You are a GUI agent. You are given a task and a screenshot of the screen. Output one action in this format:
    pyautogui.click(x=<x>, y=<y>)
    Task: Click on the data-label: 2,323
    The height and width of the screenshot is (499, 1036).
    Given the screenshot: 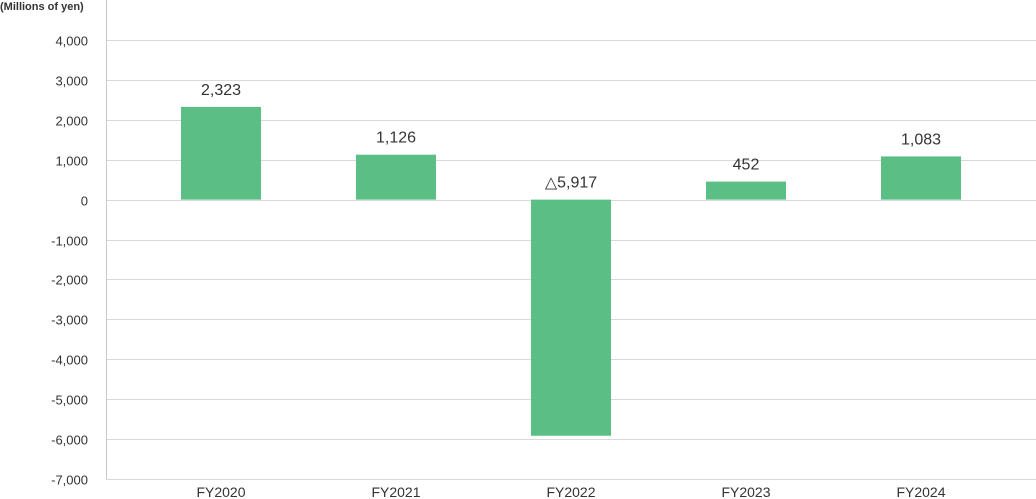 What is the action you would take?
    pyautogui.click(x=221, y=90)
    